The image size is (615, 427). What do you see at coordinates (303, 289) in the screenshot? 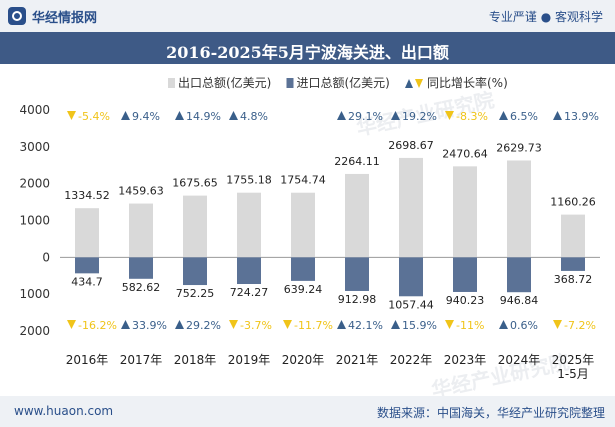
I see `import-value-label: 639.24` at bounding box center [303, 289].